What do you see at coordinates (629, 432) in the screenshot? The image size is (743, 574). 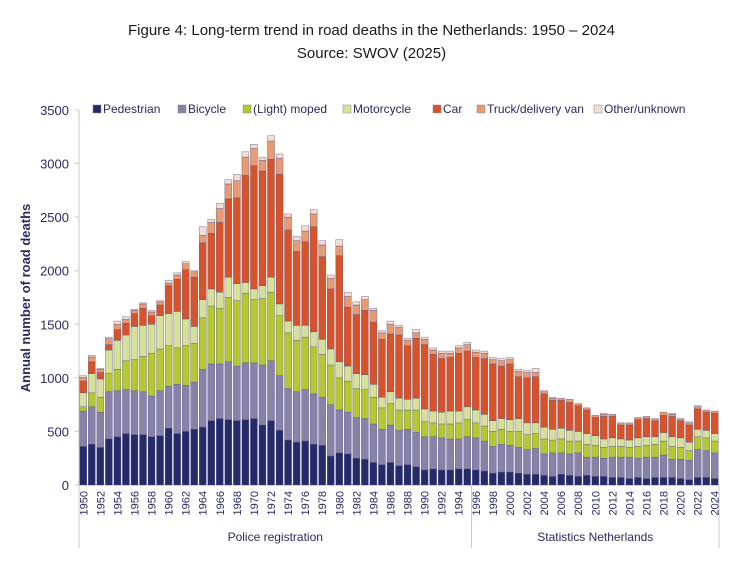 I see `bar-segment-car-2014` at bounding box center [629, 432].